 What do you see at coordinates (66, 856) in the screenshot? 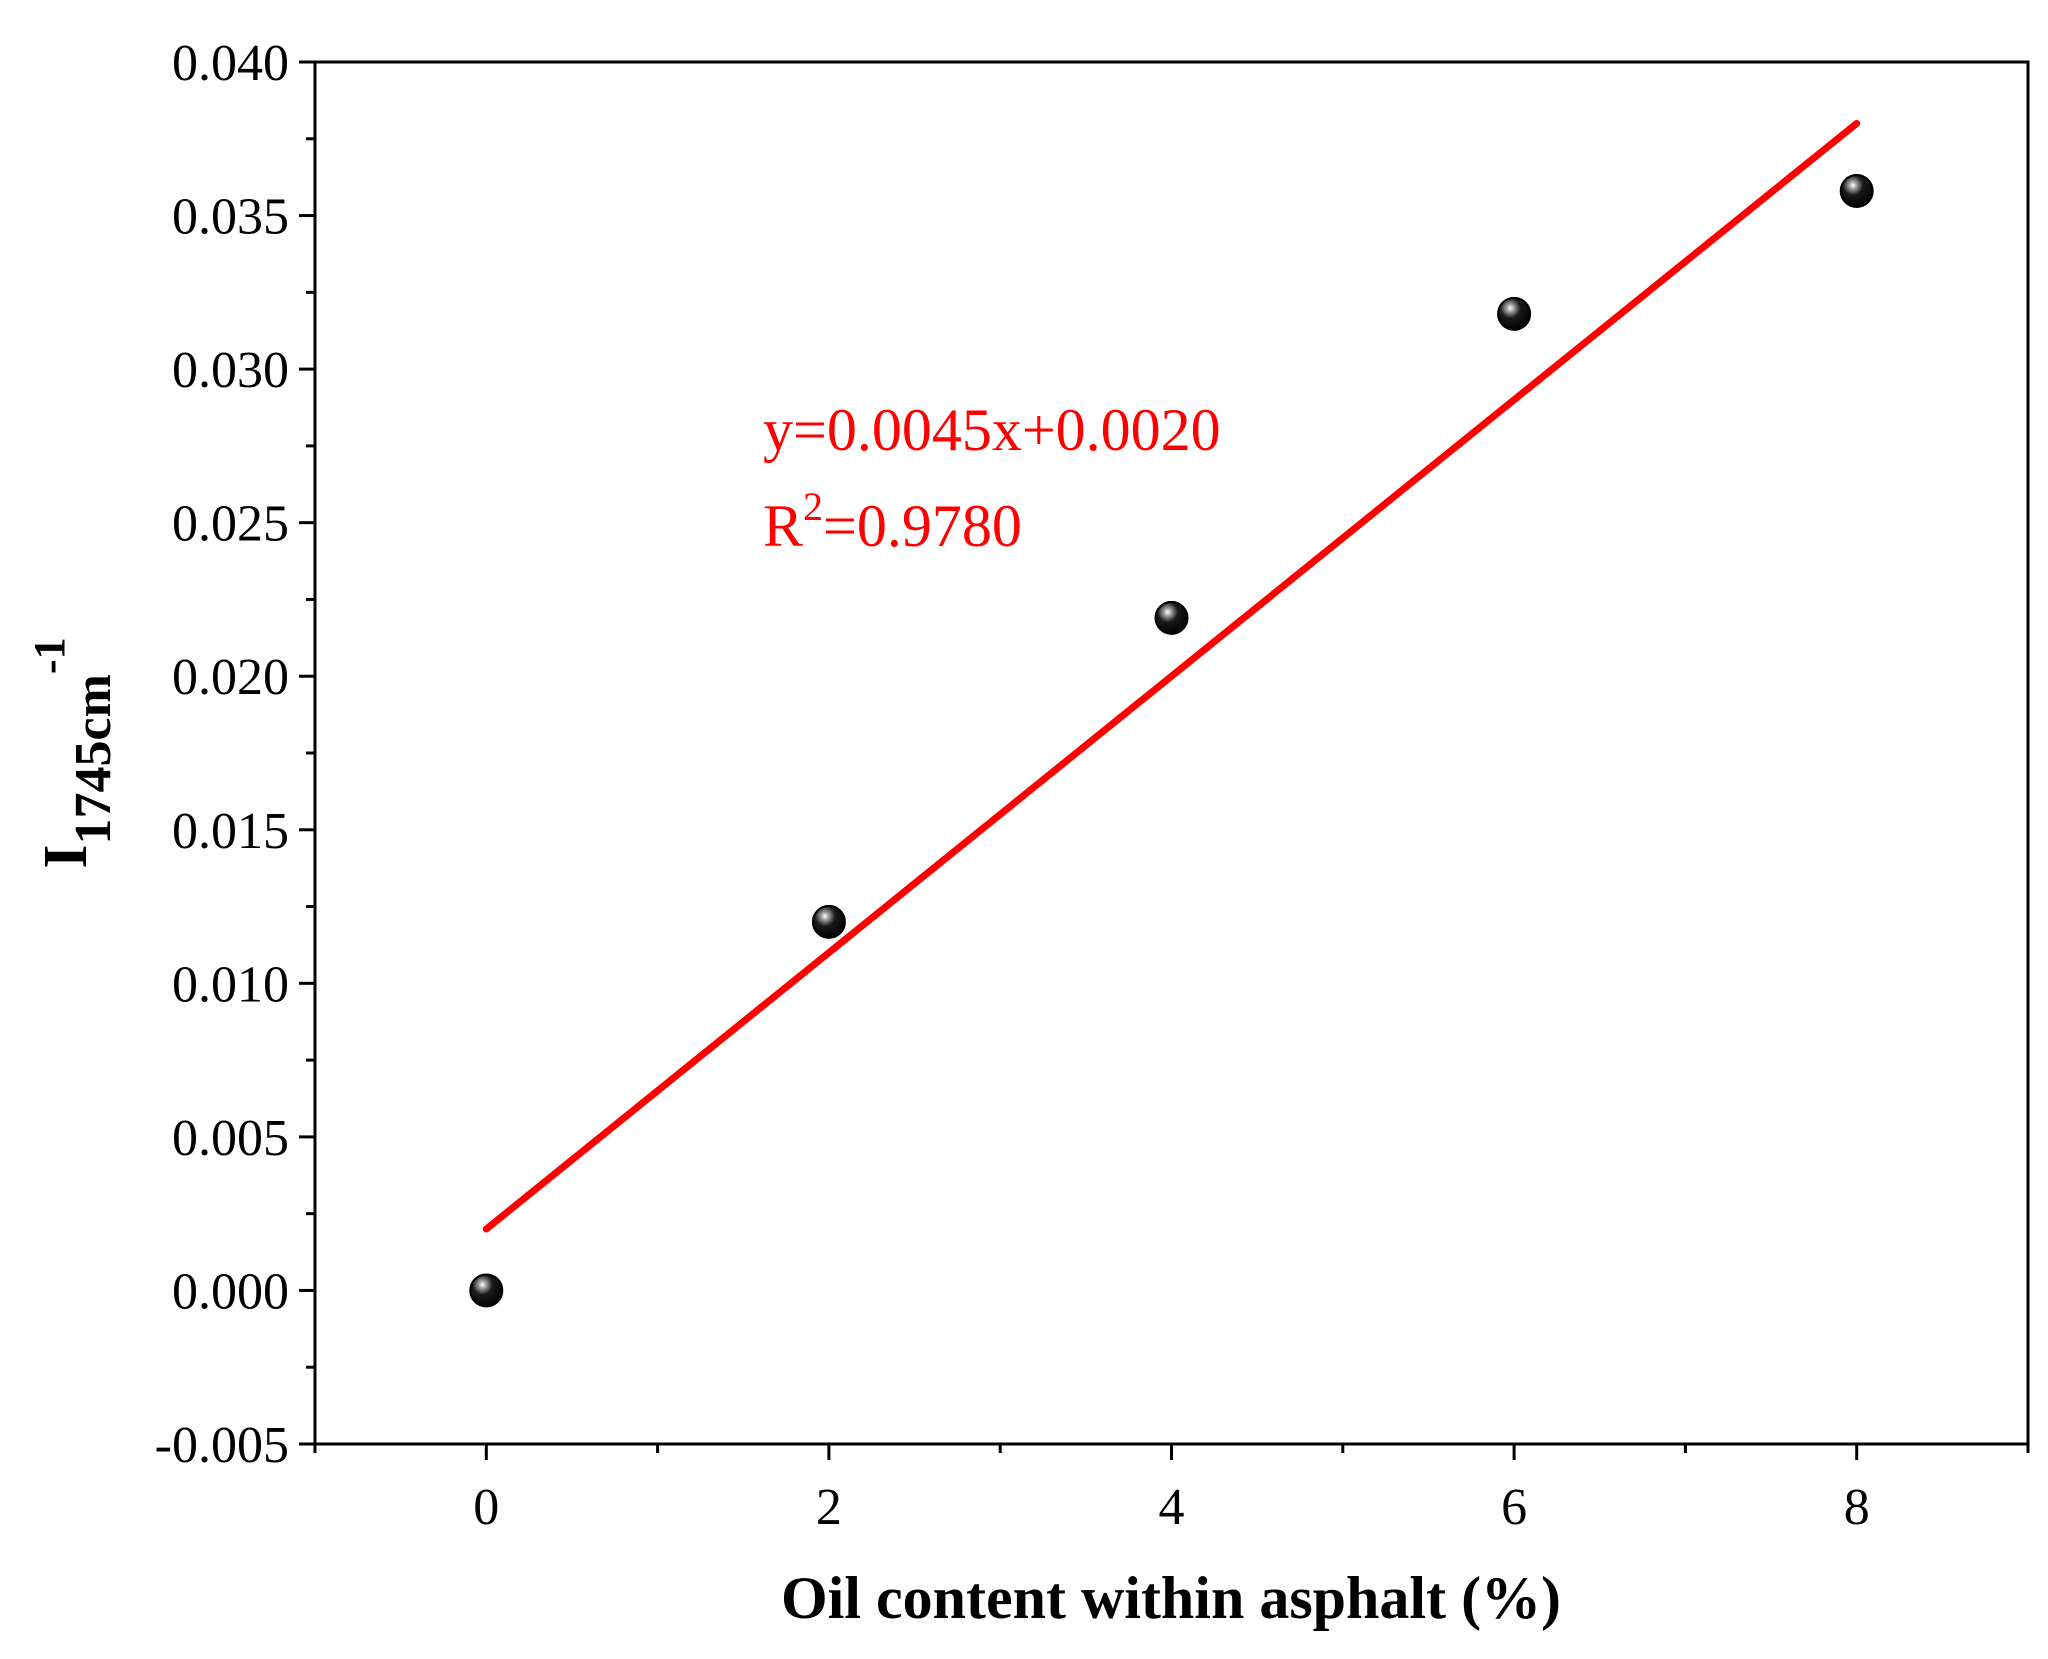
I see `y-title-base: I` at bounding box center [66, 856].